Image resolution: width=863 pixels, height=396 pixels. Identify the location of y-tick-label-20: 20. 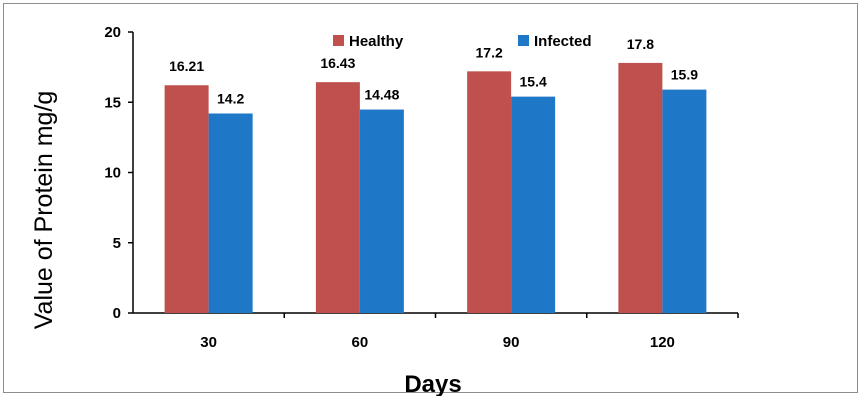
(112, 32).